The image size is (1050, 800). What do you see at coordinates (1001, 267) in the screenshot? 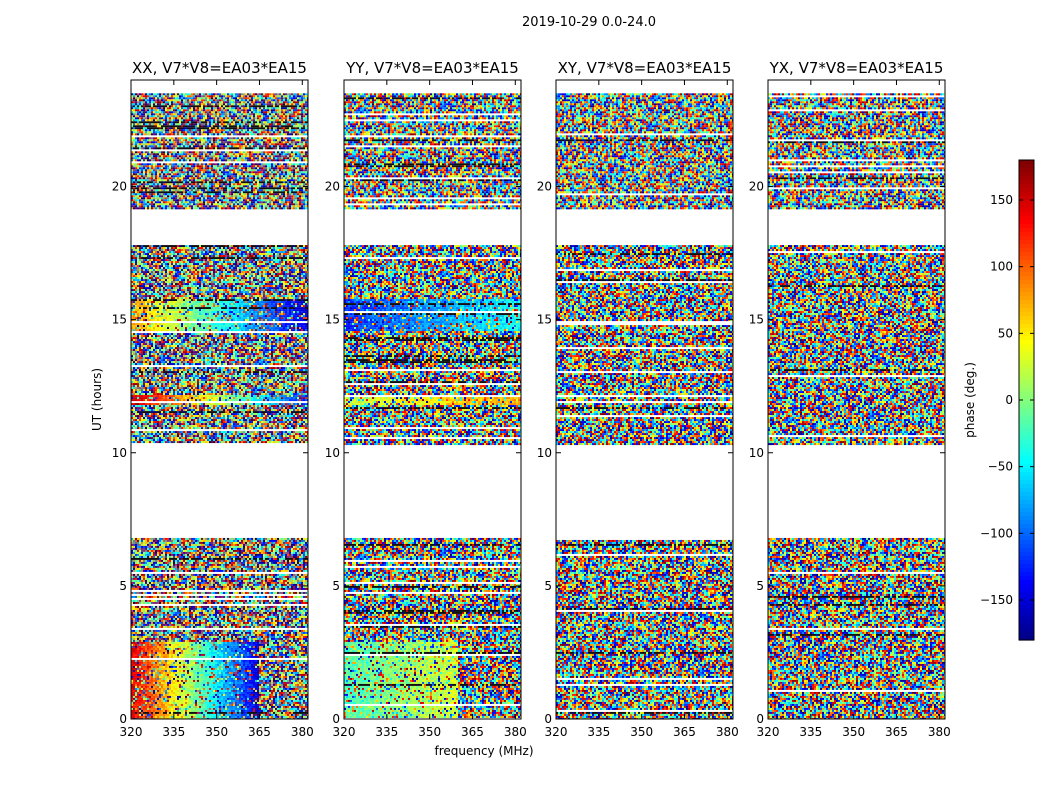
I see `colorbar-tick-label: 100` at bounding box center [1001, 267].